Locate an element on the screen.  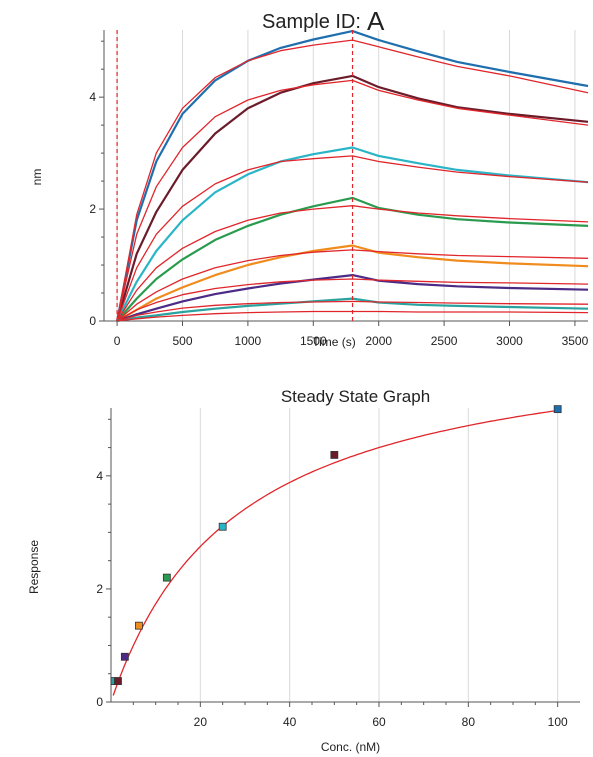
x-tick-label: 2000 is located at coordinates (378, 341).